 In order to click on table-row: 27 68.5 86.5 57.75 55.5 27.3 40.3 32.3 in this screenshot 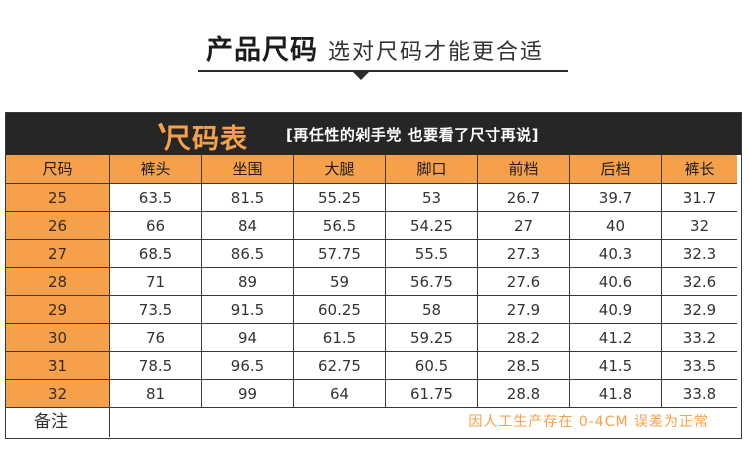, I will do `click(373, 254)`.